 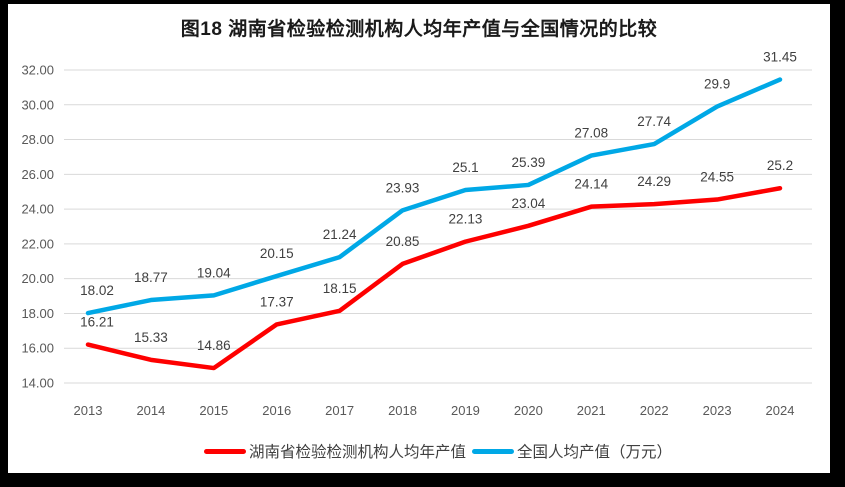 I want to click on x-axis-tick-label: 2021, so click(x=591, y=410).